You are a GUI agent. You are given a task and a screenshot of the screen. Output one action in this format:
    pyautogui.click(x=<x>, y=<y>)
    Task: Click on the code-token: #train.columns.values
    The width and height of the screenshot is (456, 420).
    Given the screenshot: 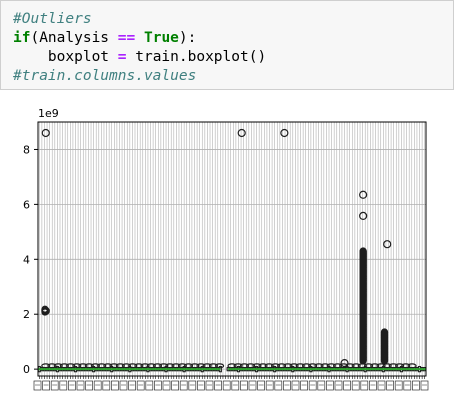 What is the action you would take?
    pyautogui.click(x=105, y=76)
    